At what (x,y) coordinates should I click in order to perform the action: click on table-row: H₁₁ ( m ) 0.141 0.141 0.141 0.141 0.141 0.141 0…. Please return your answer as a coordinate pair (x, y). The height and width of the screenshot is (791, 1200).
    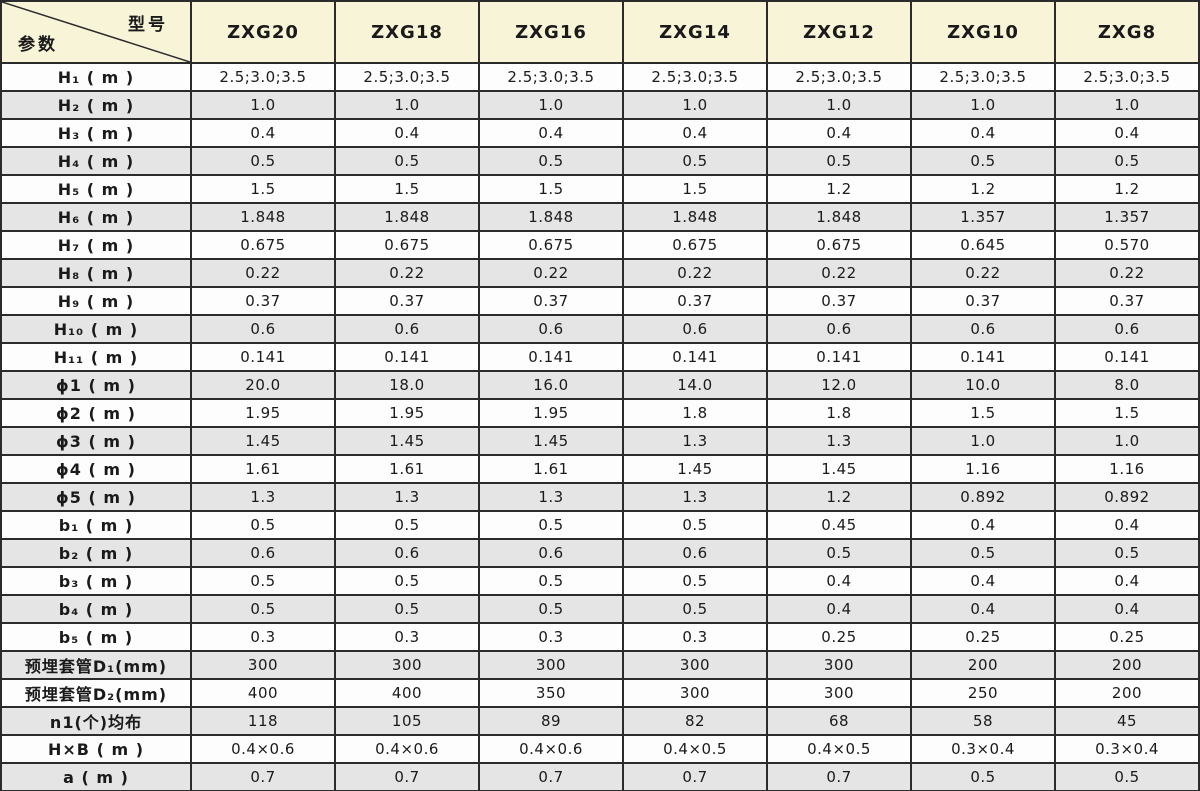
    Looking at the image, I should click on (600, 357).